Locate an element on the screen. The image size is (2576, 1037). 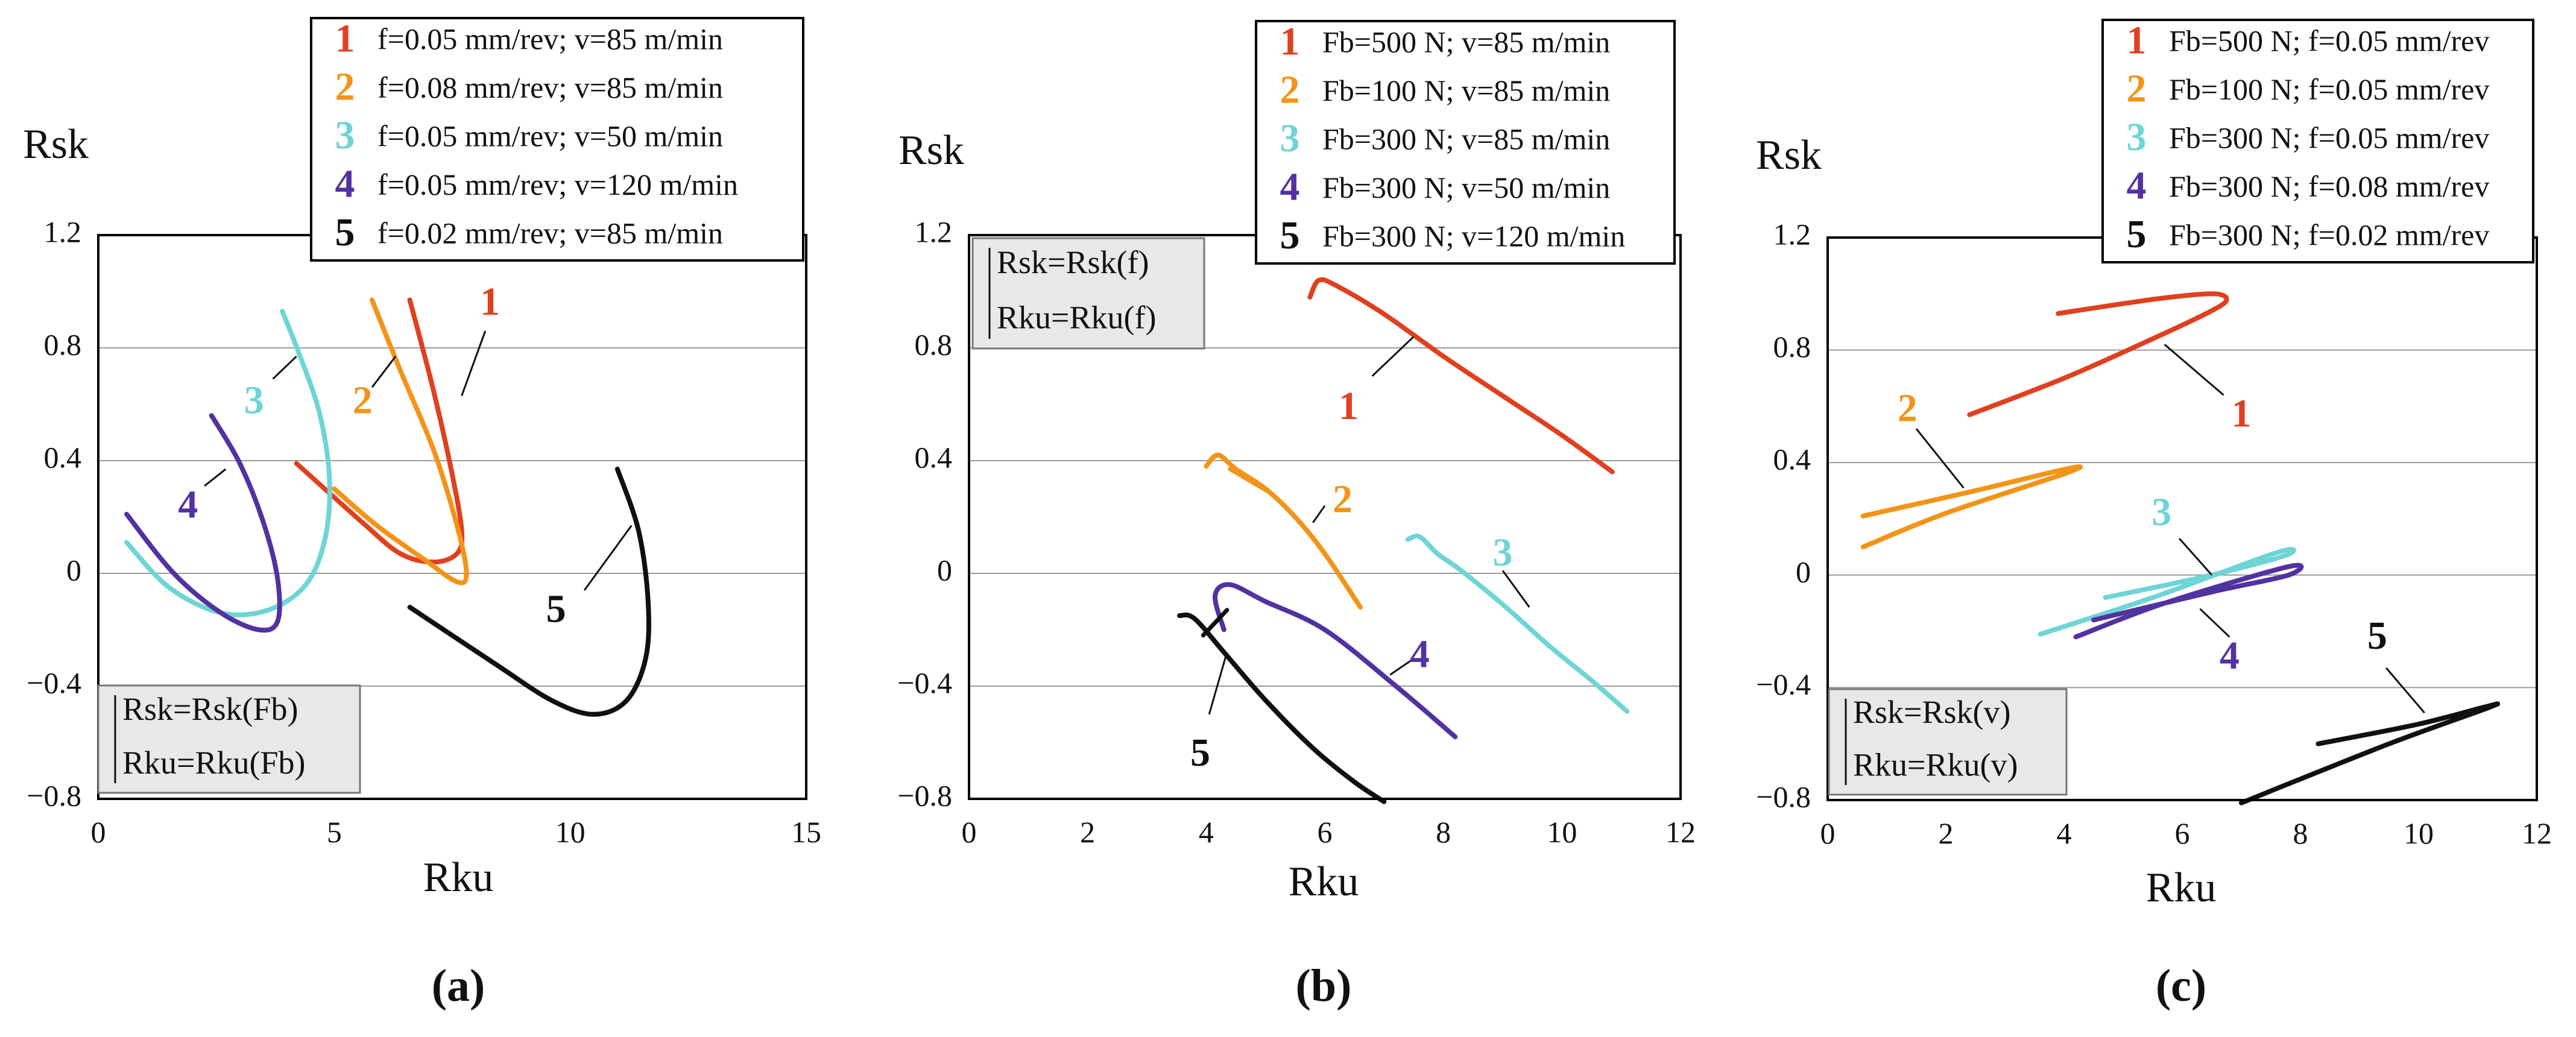
x-tick-label: 8 is located at coordinates (1443, 832).